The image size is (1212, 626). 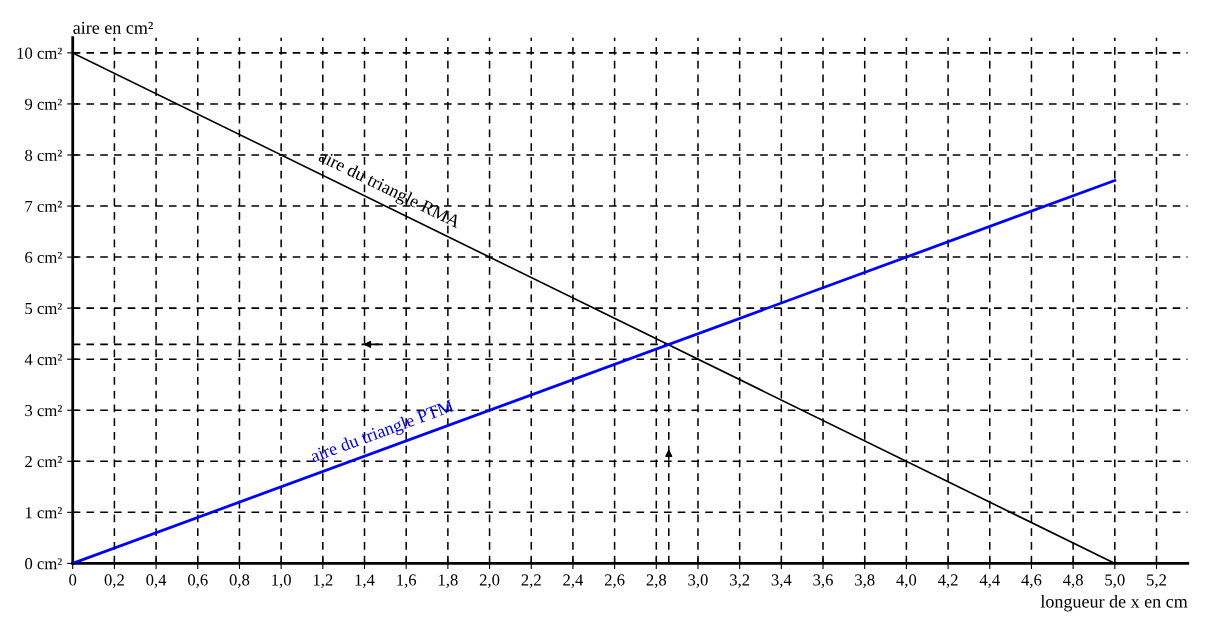 I want to click on x-tick-label: 1,8, so click(x=448, y=581).